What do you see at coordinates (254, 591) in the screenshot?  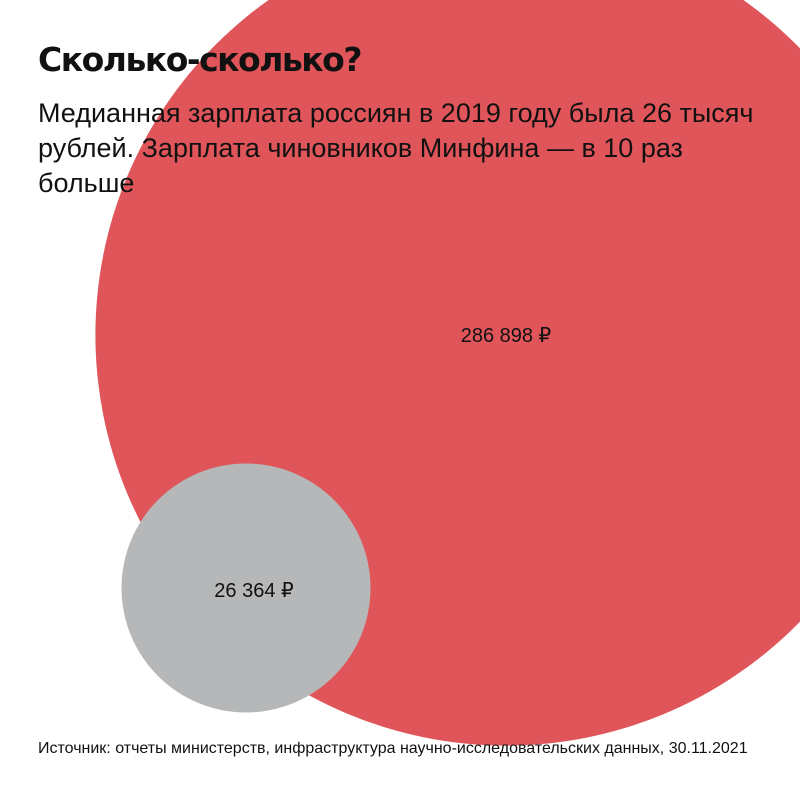 I see `small-salary-label: 26 364 ₽` at bounding box center [254, 591].